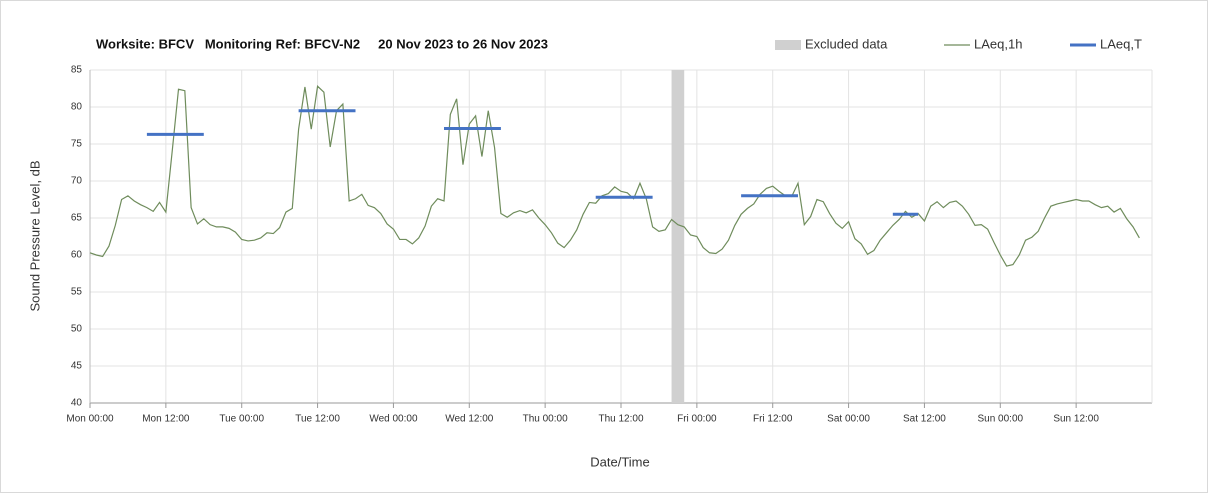  I want to click on legend-label: LAeq,T, so click(1121, 43).